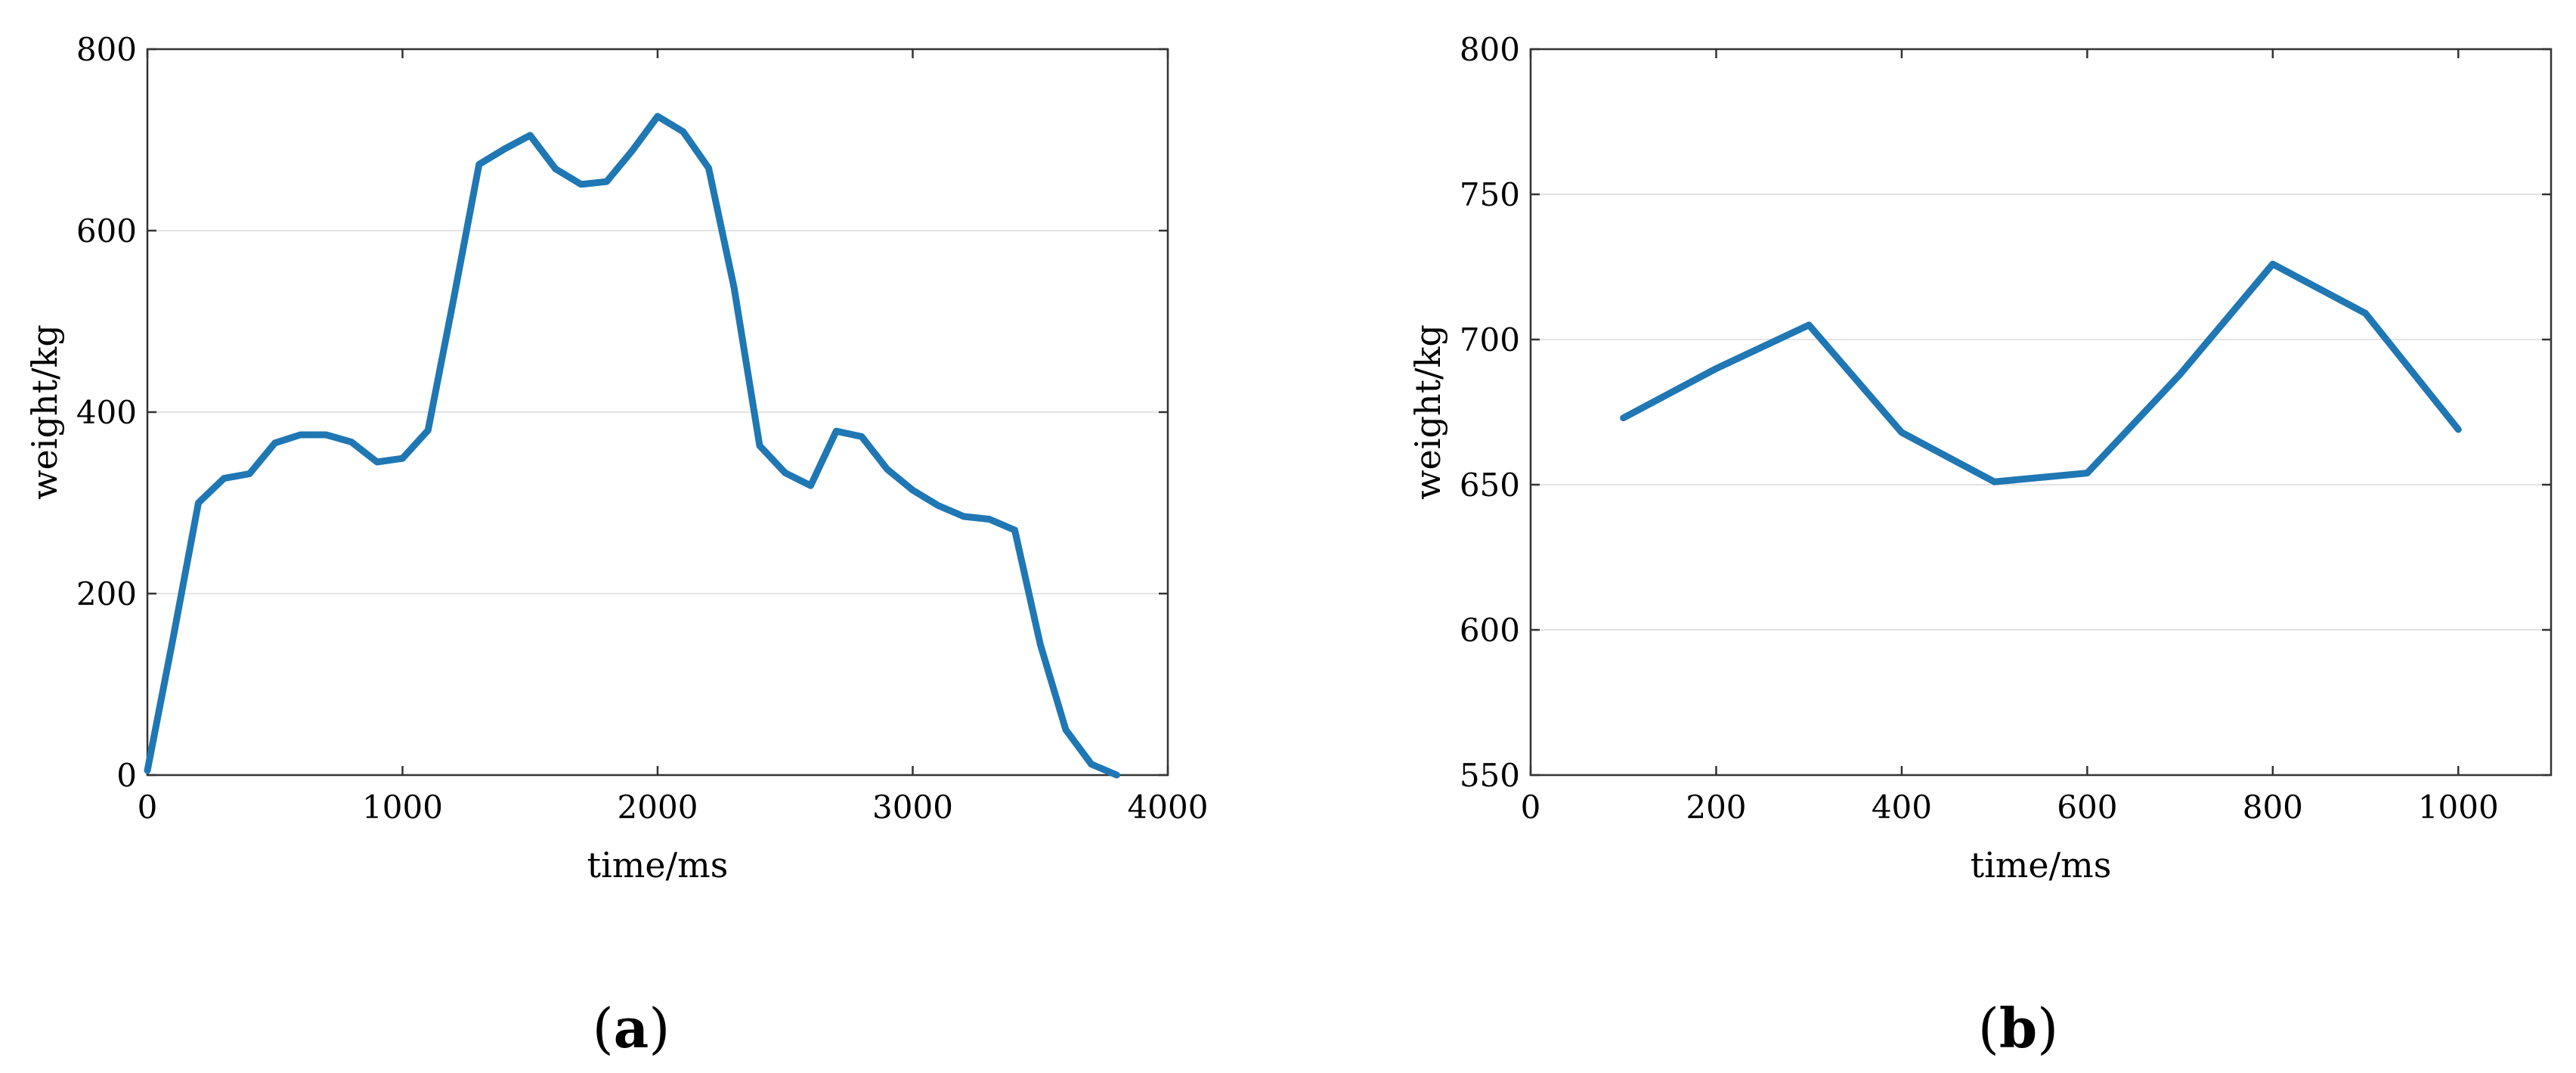  Describe the element at coordinates (106, 594) in the screenshot. I see `panel-a-y-tick-label: 200` at that location.